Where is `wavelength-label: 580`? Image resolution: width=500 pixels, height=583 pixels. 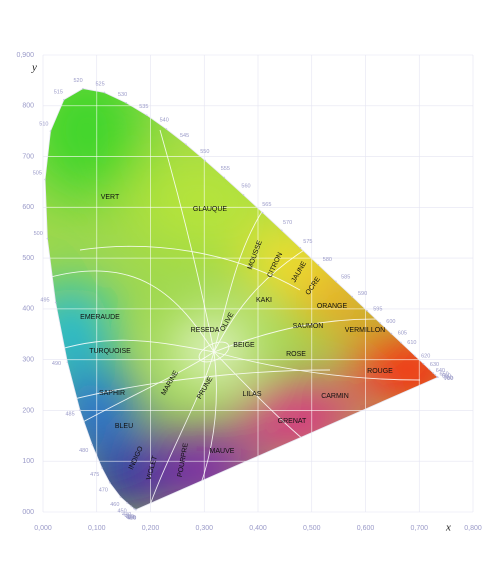
wavelength-label: 580 is located at coordinates (327, 260).